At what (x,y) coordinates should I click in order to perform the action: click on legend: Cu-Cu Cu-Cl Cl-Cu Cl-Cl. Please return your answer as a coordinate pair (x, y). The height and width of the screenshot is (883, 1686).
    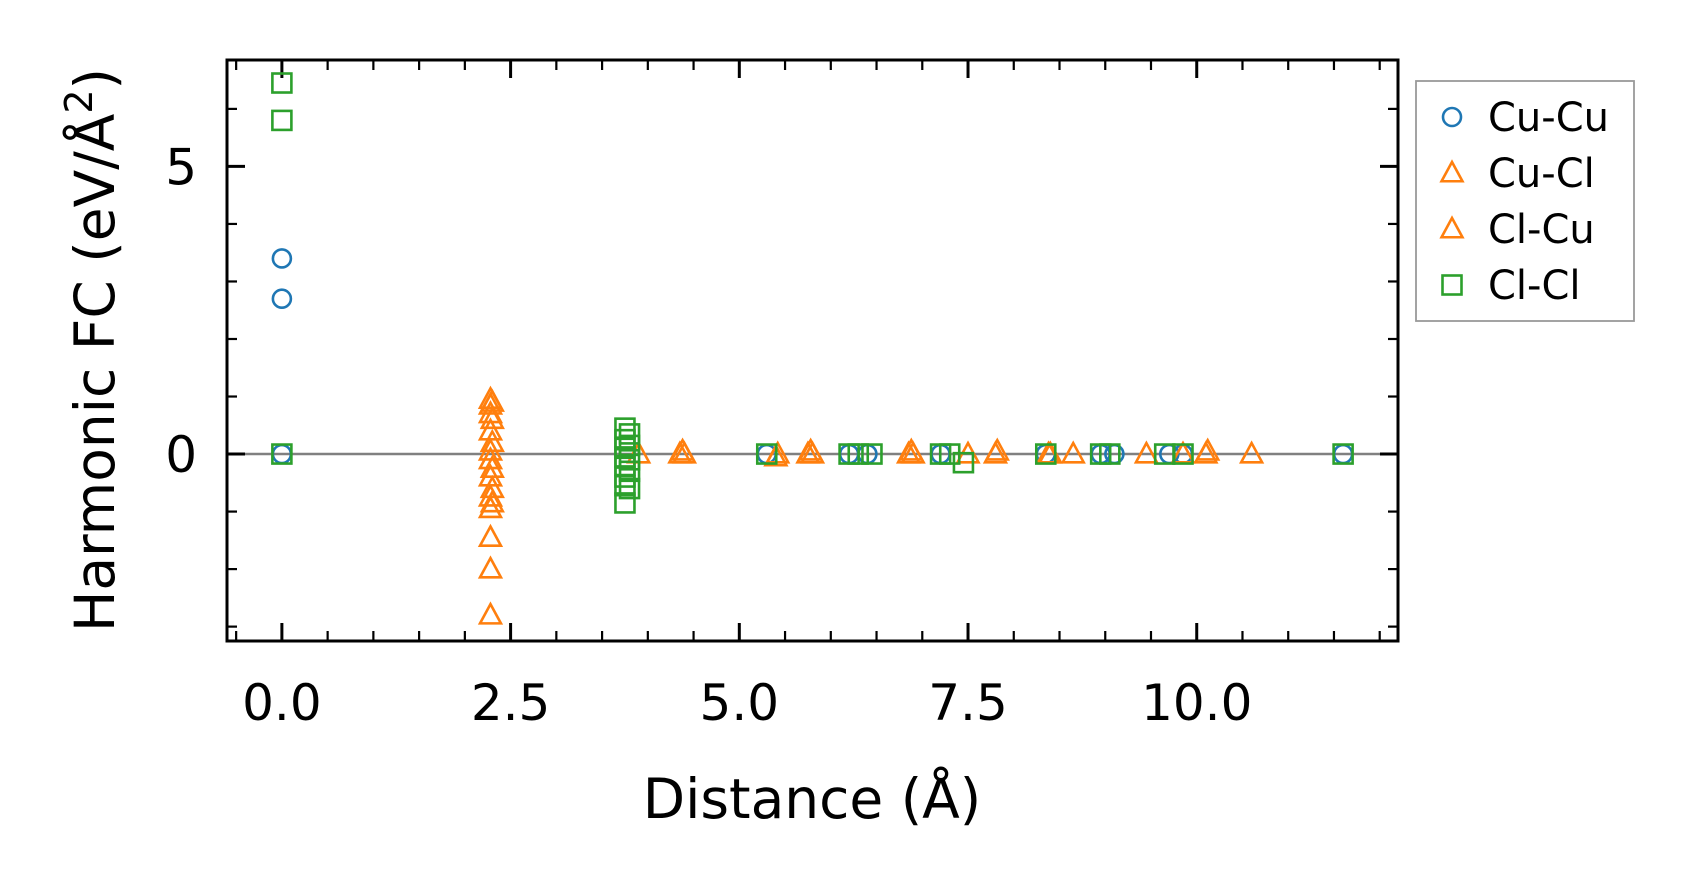
    Looking at the image, I should click on (1525, 201).